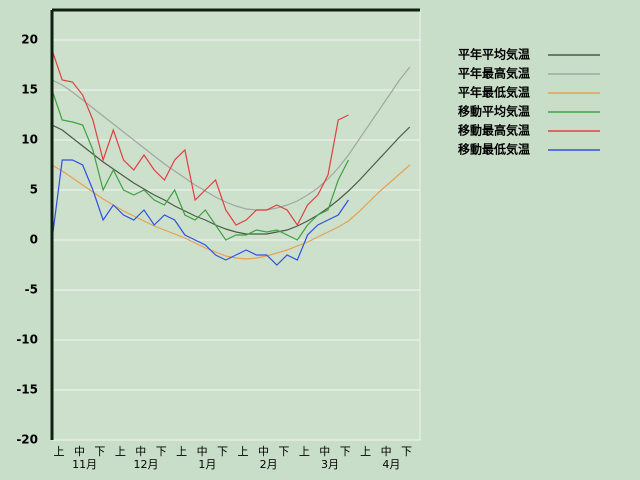 This screenshot has height=480, width=640. What do you see at coordinates (27, 440) in the screenshot?
I see `y-tick-label: -20` at bounding box center [27, 440].